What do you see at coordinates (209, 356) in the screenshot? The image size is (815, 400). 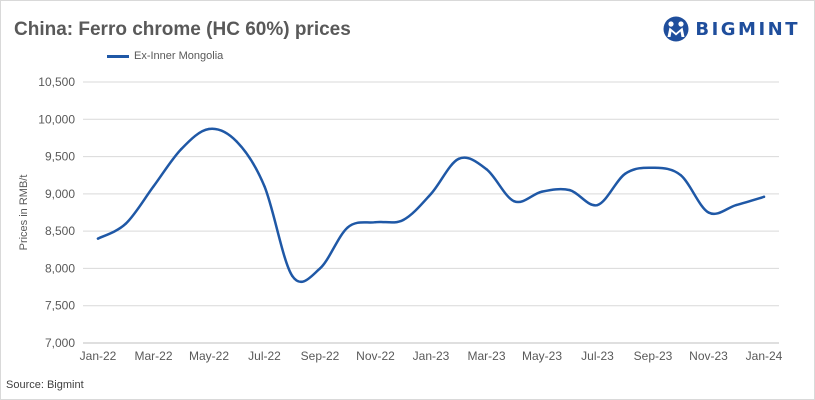 I see `x-tick-label: May-22` at bounding box center [209, 356].